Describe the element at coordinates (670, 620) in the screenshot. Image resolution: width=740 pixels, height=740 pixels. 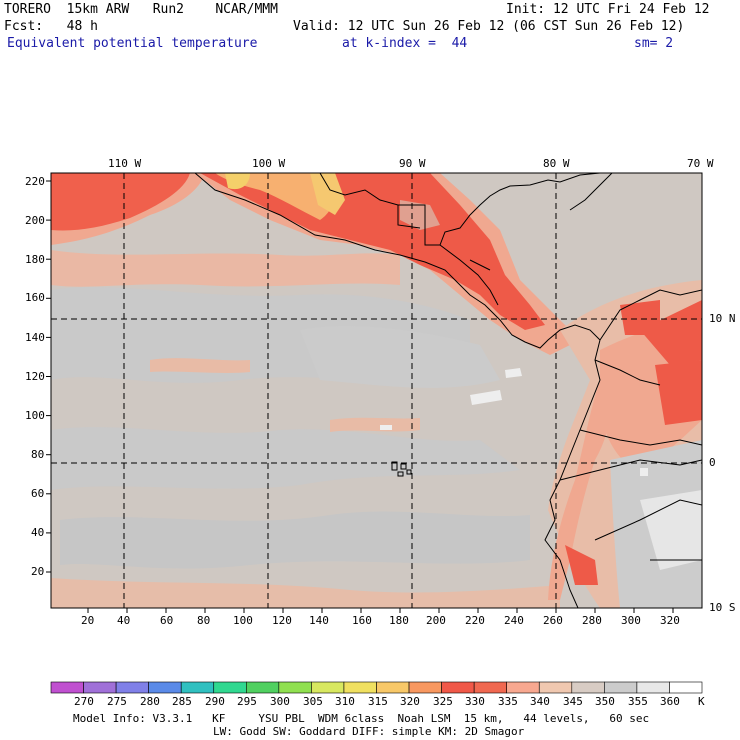
I see `x-tick-label: 320` at that location.